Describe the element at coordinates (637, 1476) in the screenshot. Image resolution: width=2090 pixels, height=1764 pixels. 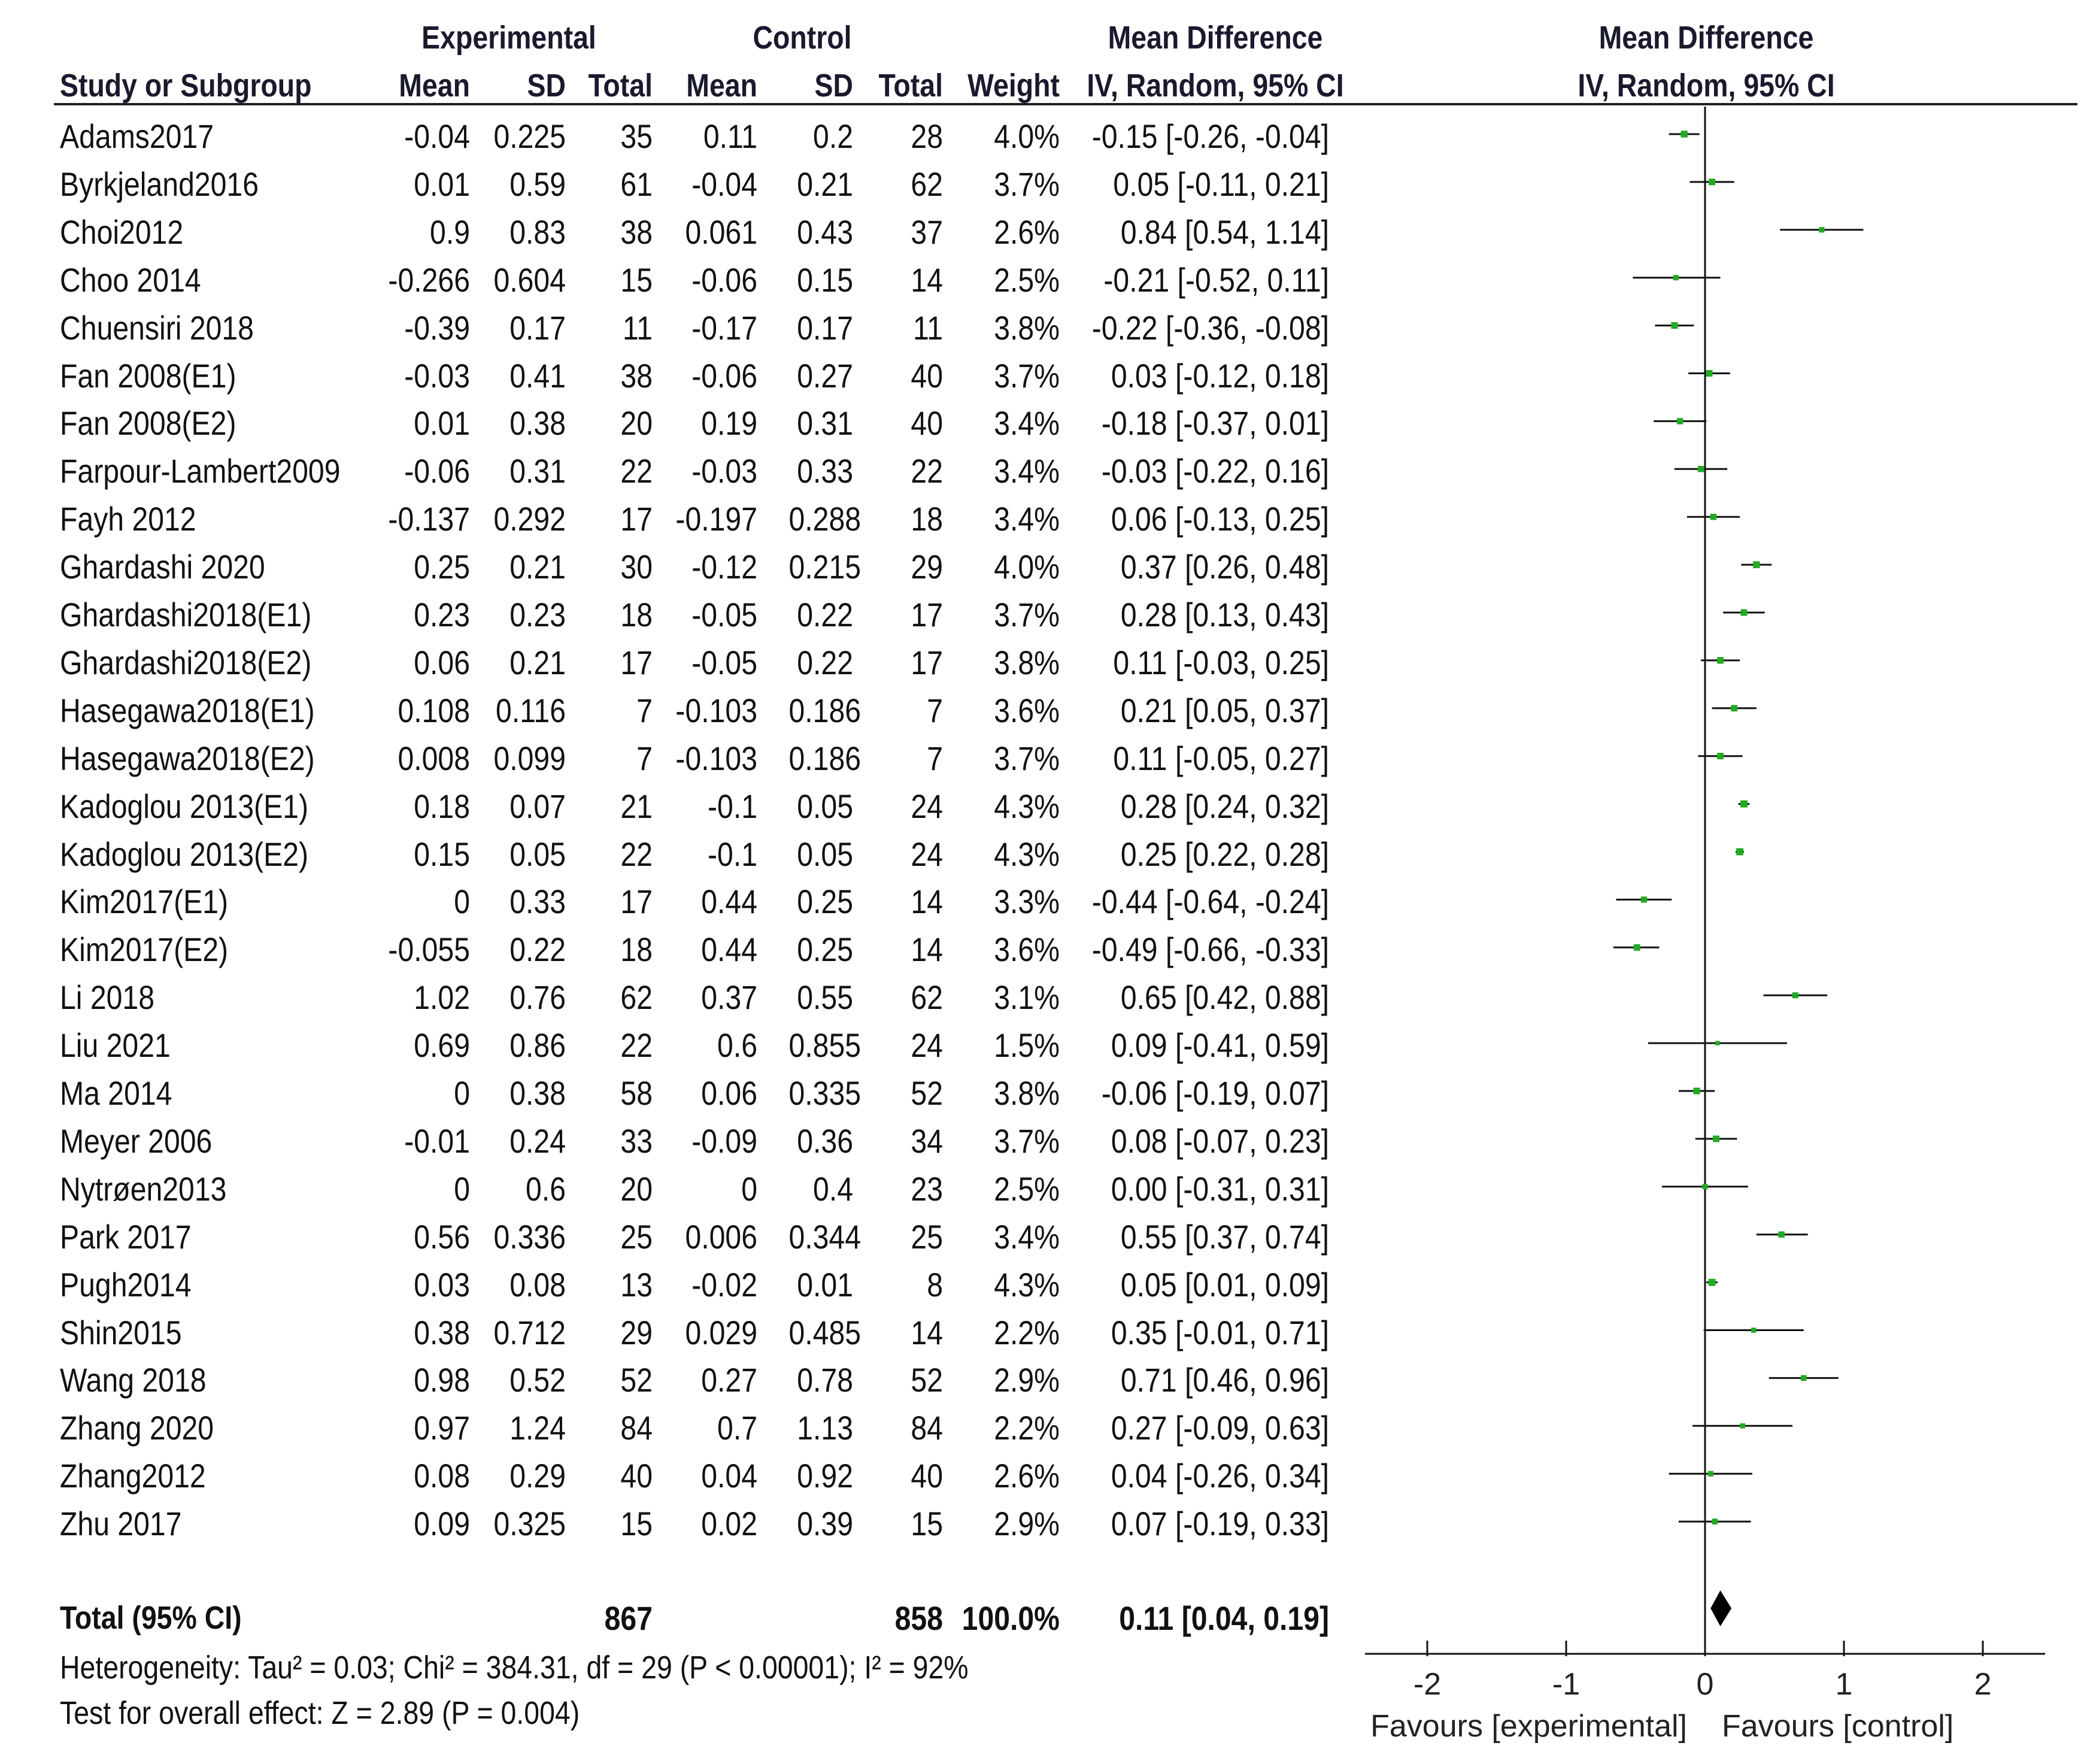
I see `total-e: 40` at that location.